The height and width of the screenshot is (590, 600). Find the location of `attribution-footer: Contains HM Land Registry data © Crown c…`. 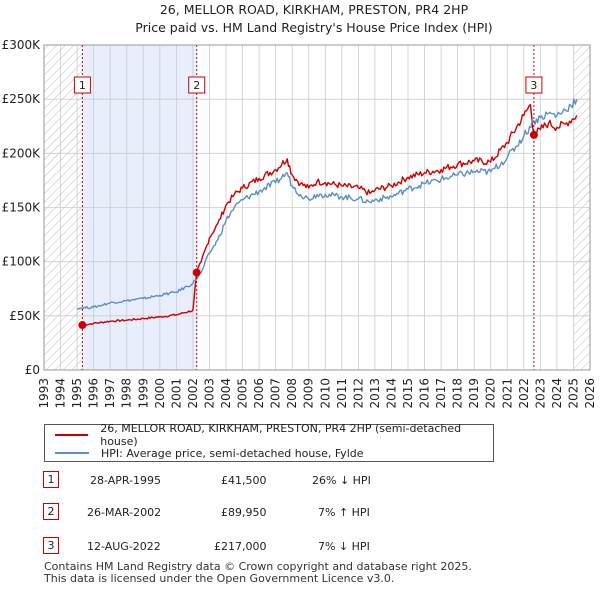

attribution-footer: Contains HM Land Registry data © Crown c… is located at coordinates (258, 573).